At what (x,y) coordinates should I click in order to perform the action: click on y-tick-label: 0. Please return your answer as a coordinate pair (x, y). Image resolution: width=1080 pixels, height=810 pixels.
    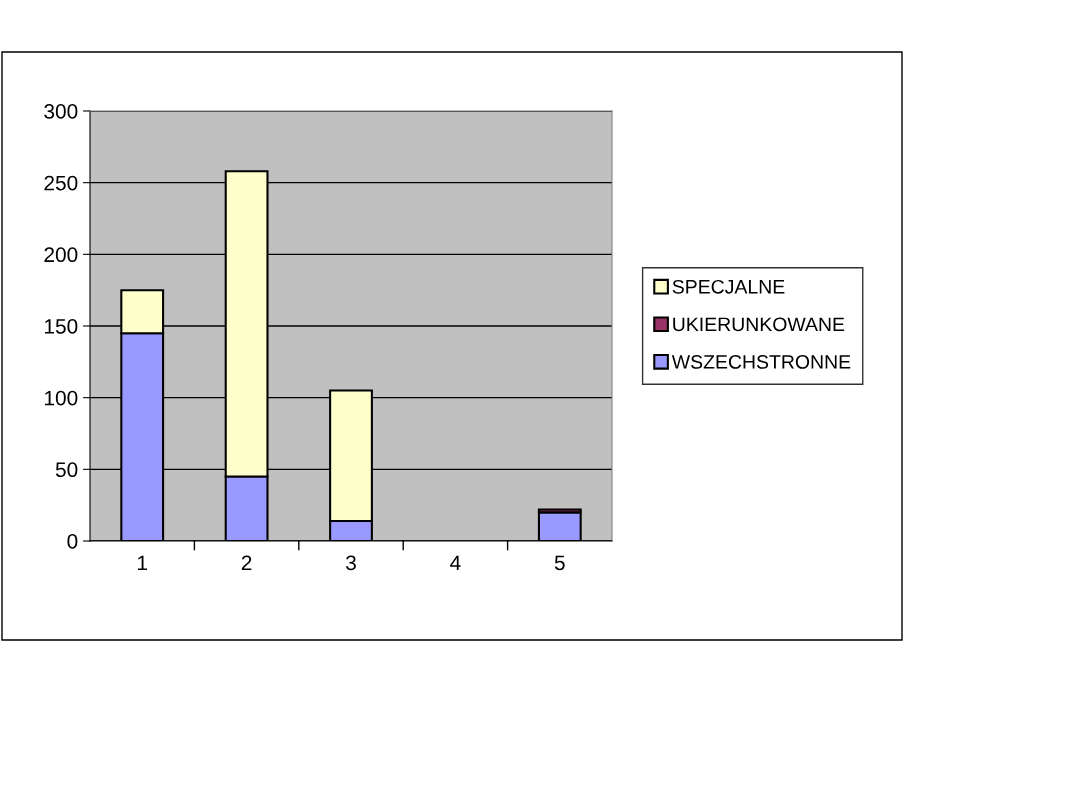
    Looking at the image, I should click on (72, 541).